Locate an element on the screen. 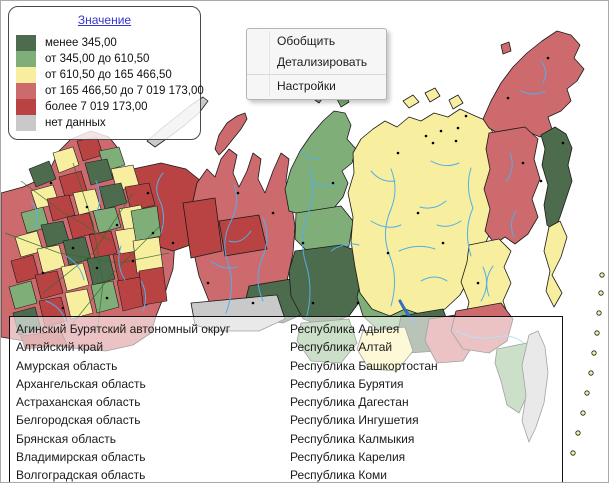 This screenshot has height=483, width=609. region-list-item: Алтайский край is located at coordinates (60, 347).